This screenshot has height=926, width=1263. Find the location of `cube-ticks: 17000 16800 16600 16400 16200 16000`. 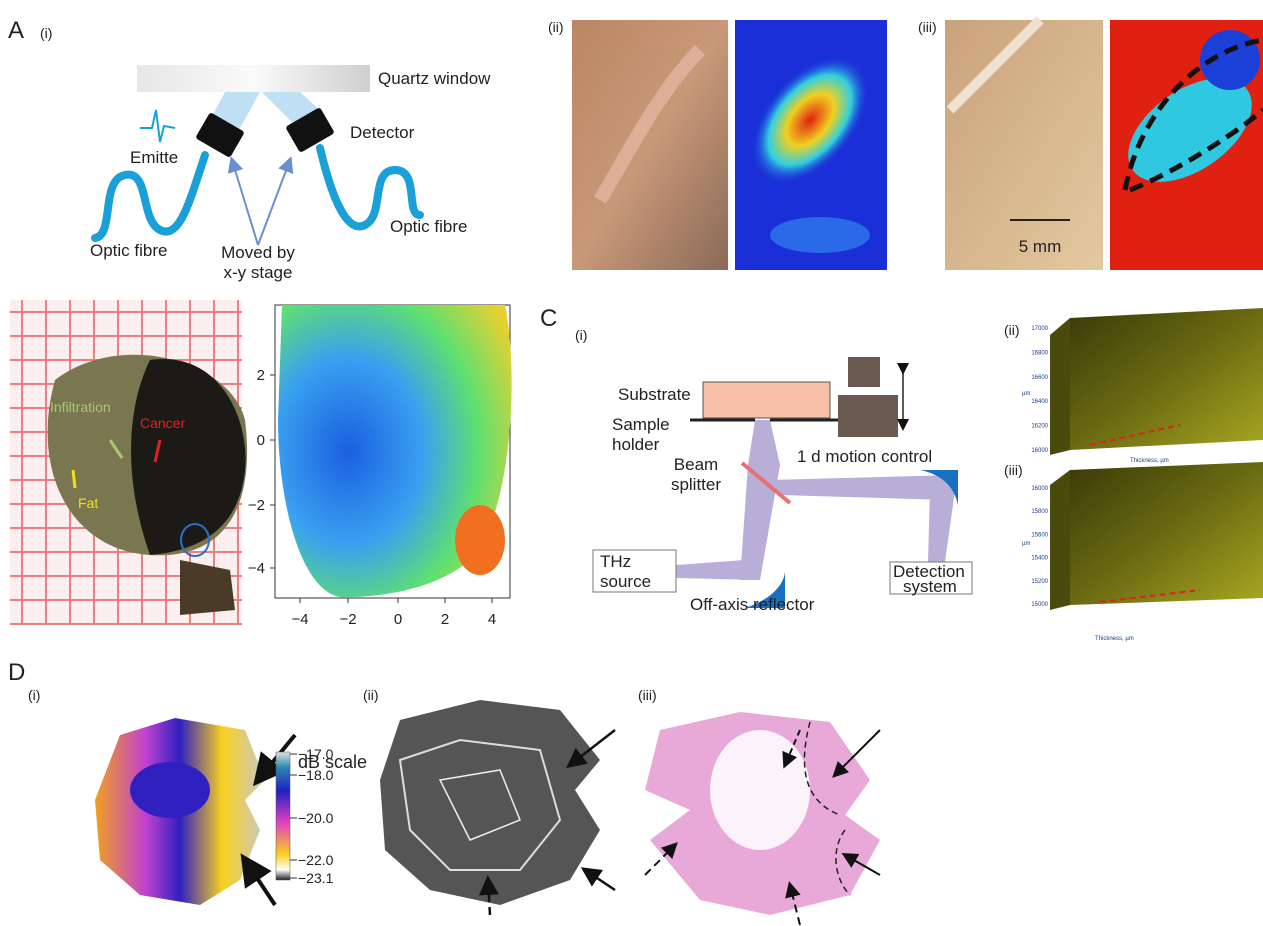

cube-ticks: 17000 16800 16600 16400 16200 16000 is located at coordinates (1039, 390).